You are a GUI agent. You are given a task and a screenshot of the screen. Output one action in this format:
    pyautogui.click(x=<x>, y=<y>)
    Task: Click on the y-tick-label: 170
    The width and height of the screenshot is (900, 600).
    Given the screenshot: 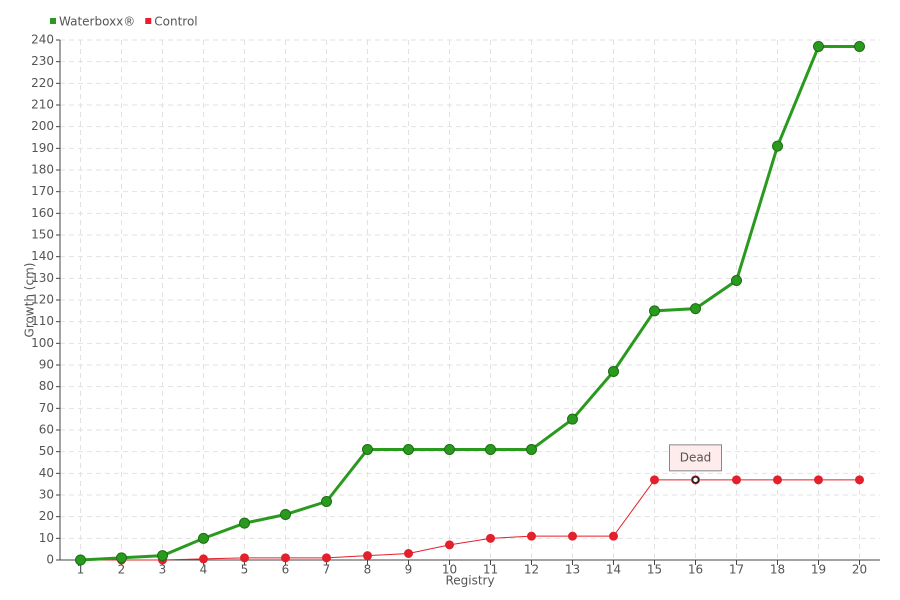 What is the action you would take?
    pyautogui.click(x=42, y=191)
    